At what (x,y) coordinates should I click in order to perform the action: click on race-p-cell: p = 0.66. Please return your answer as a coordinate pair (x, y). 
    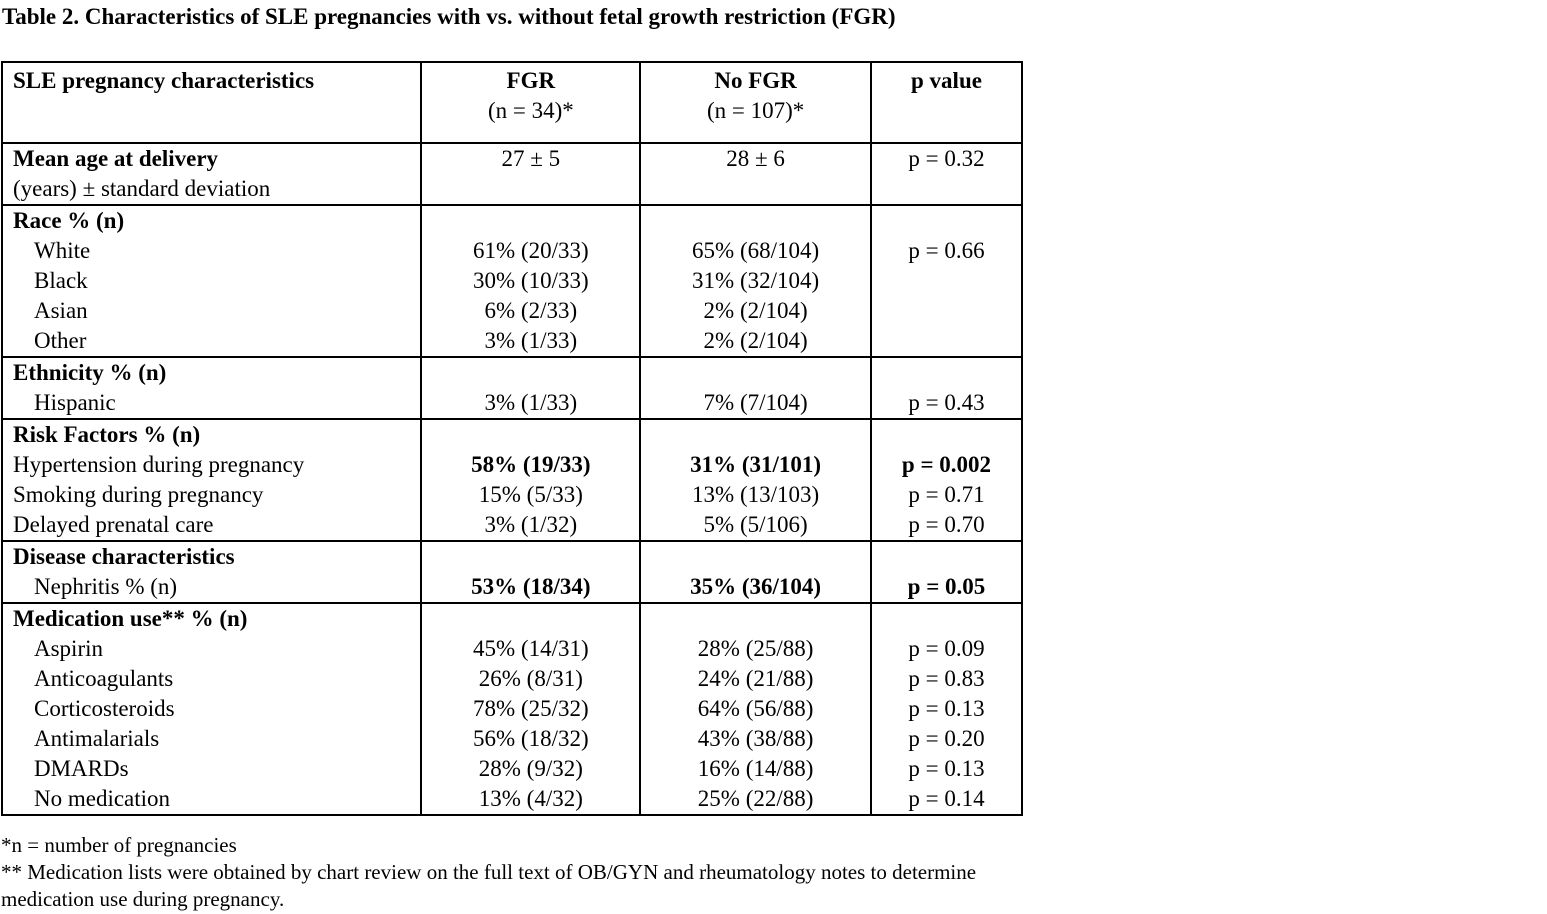
    Looking at the image, I should click on (946, 281).